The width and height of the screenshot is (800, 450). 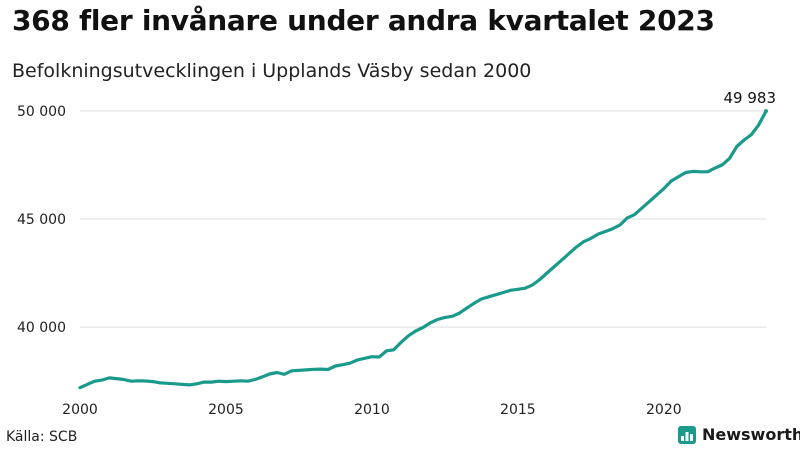 I want to click on y-tick-label: 45 000, so click(x=41, y=220).